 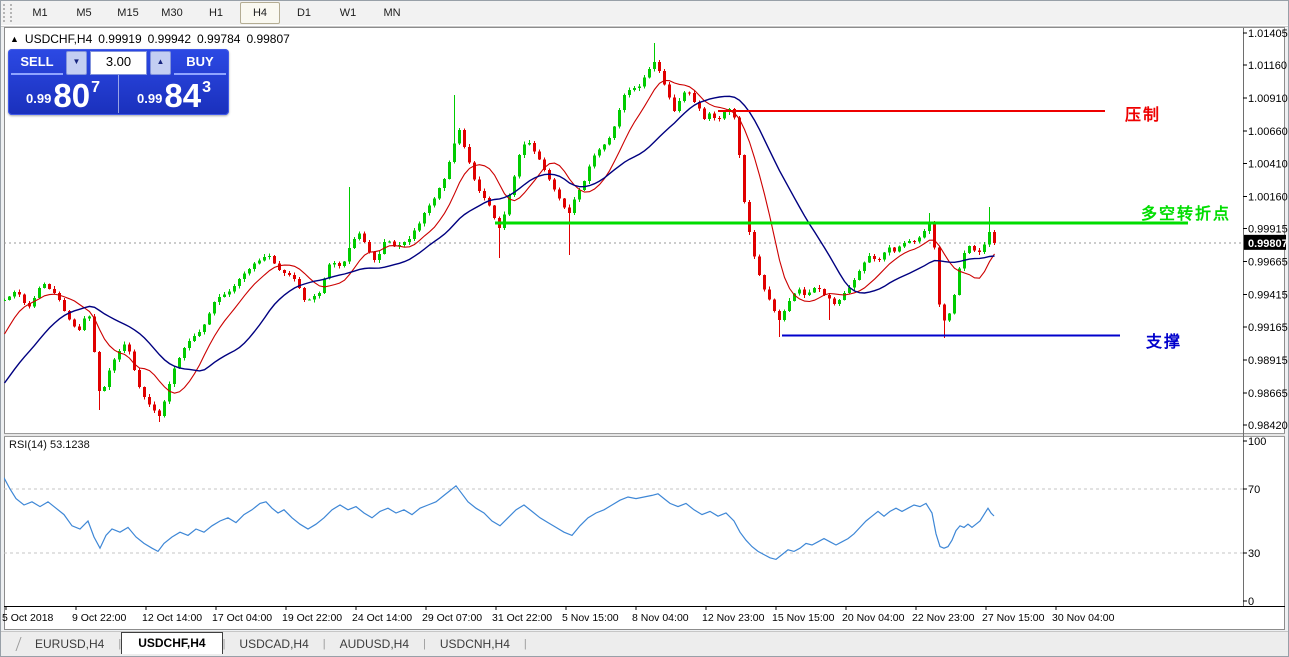 What do you see at coordinates (1268, 197) in the screenshot?
I see `price-axis-label: 1.00160` at bounding box center [1268, 197].